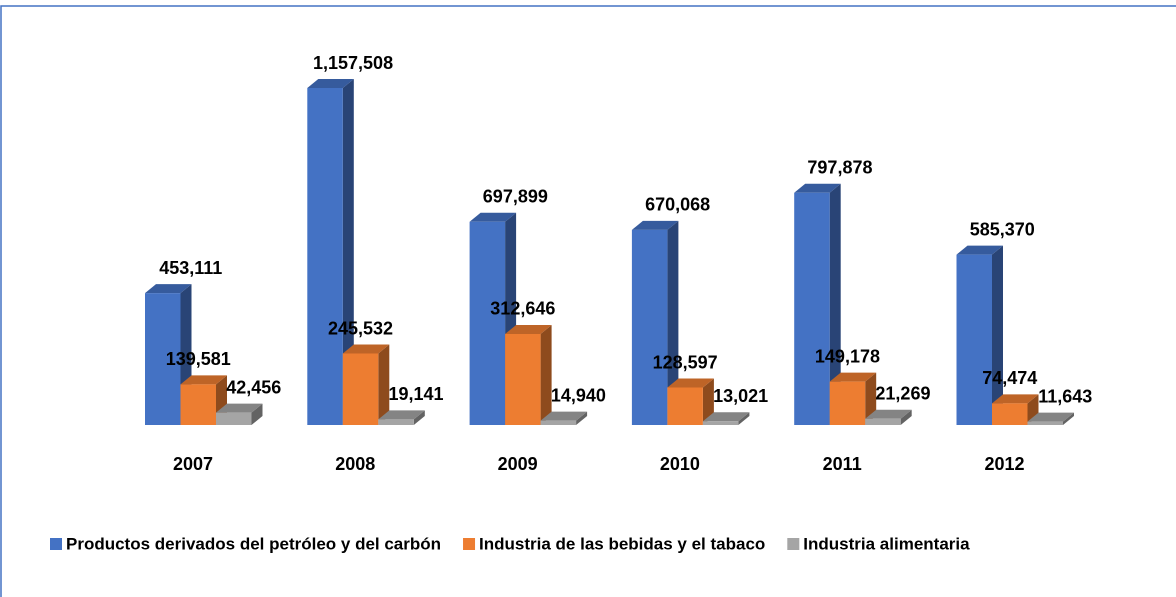  What do you see at coordinates (1009, 378) in the screenshot?
I see `data-label: 74,474` at bounding box center [1009, 378].